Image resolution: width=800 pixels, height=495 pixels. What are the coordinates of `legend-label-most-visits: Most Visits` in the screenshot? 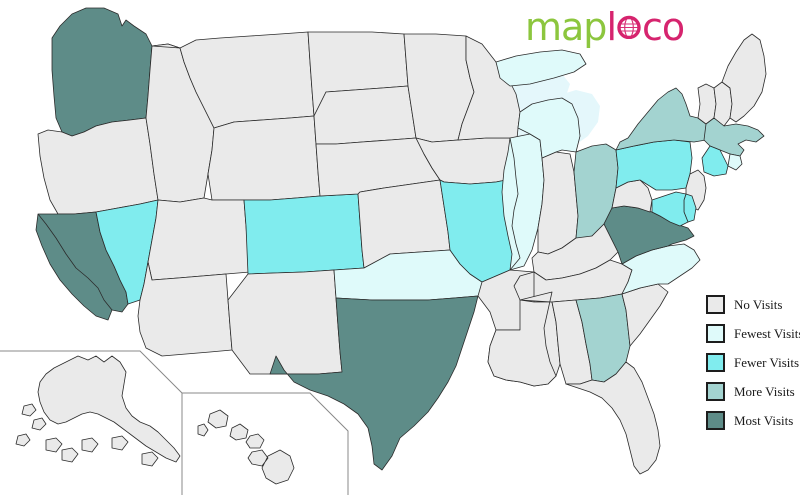 It's located at (764, 420).